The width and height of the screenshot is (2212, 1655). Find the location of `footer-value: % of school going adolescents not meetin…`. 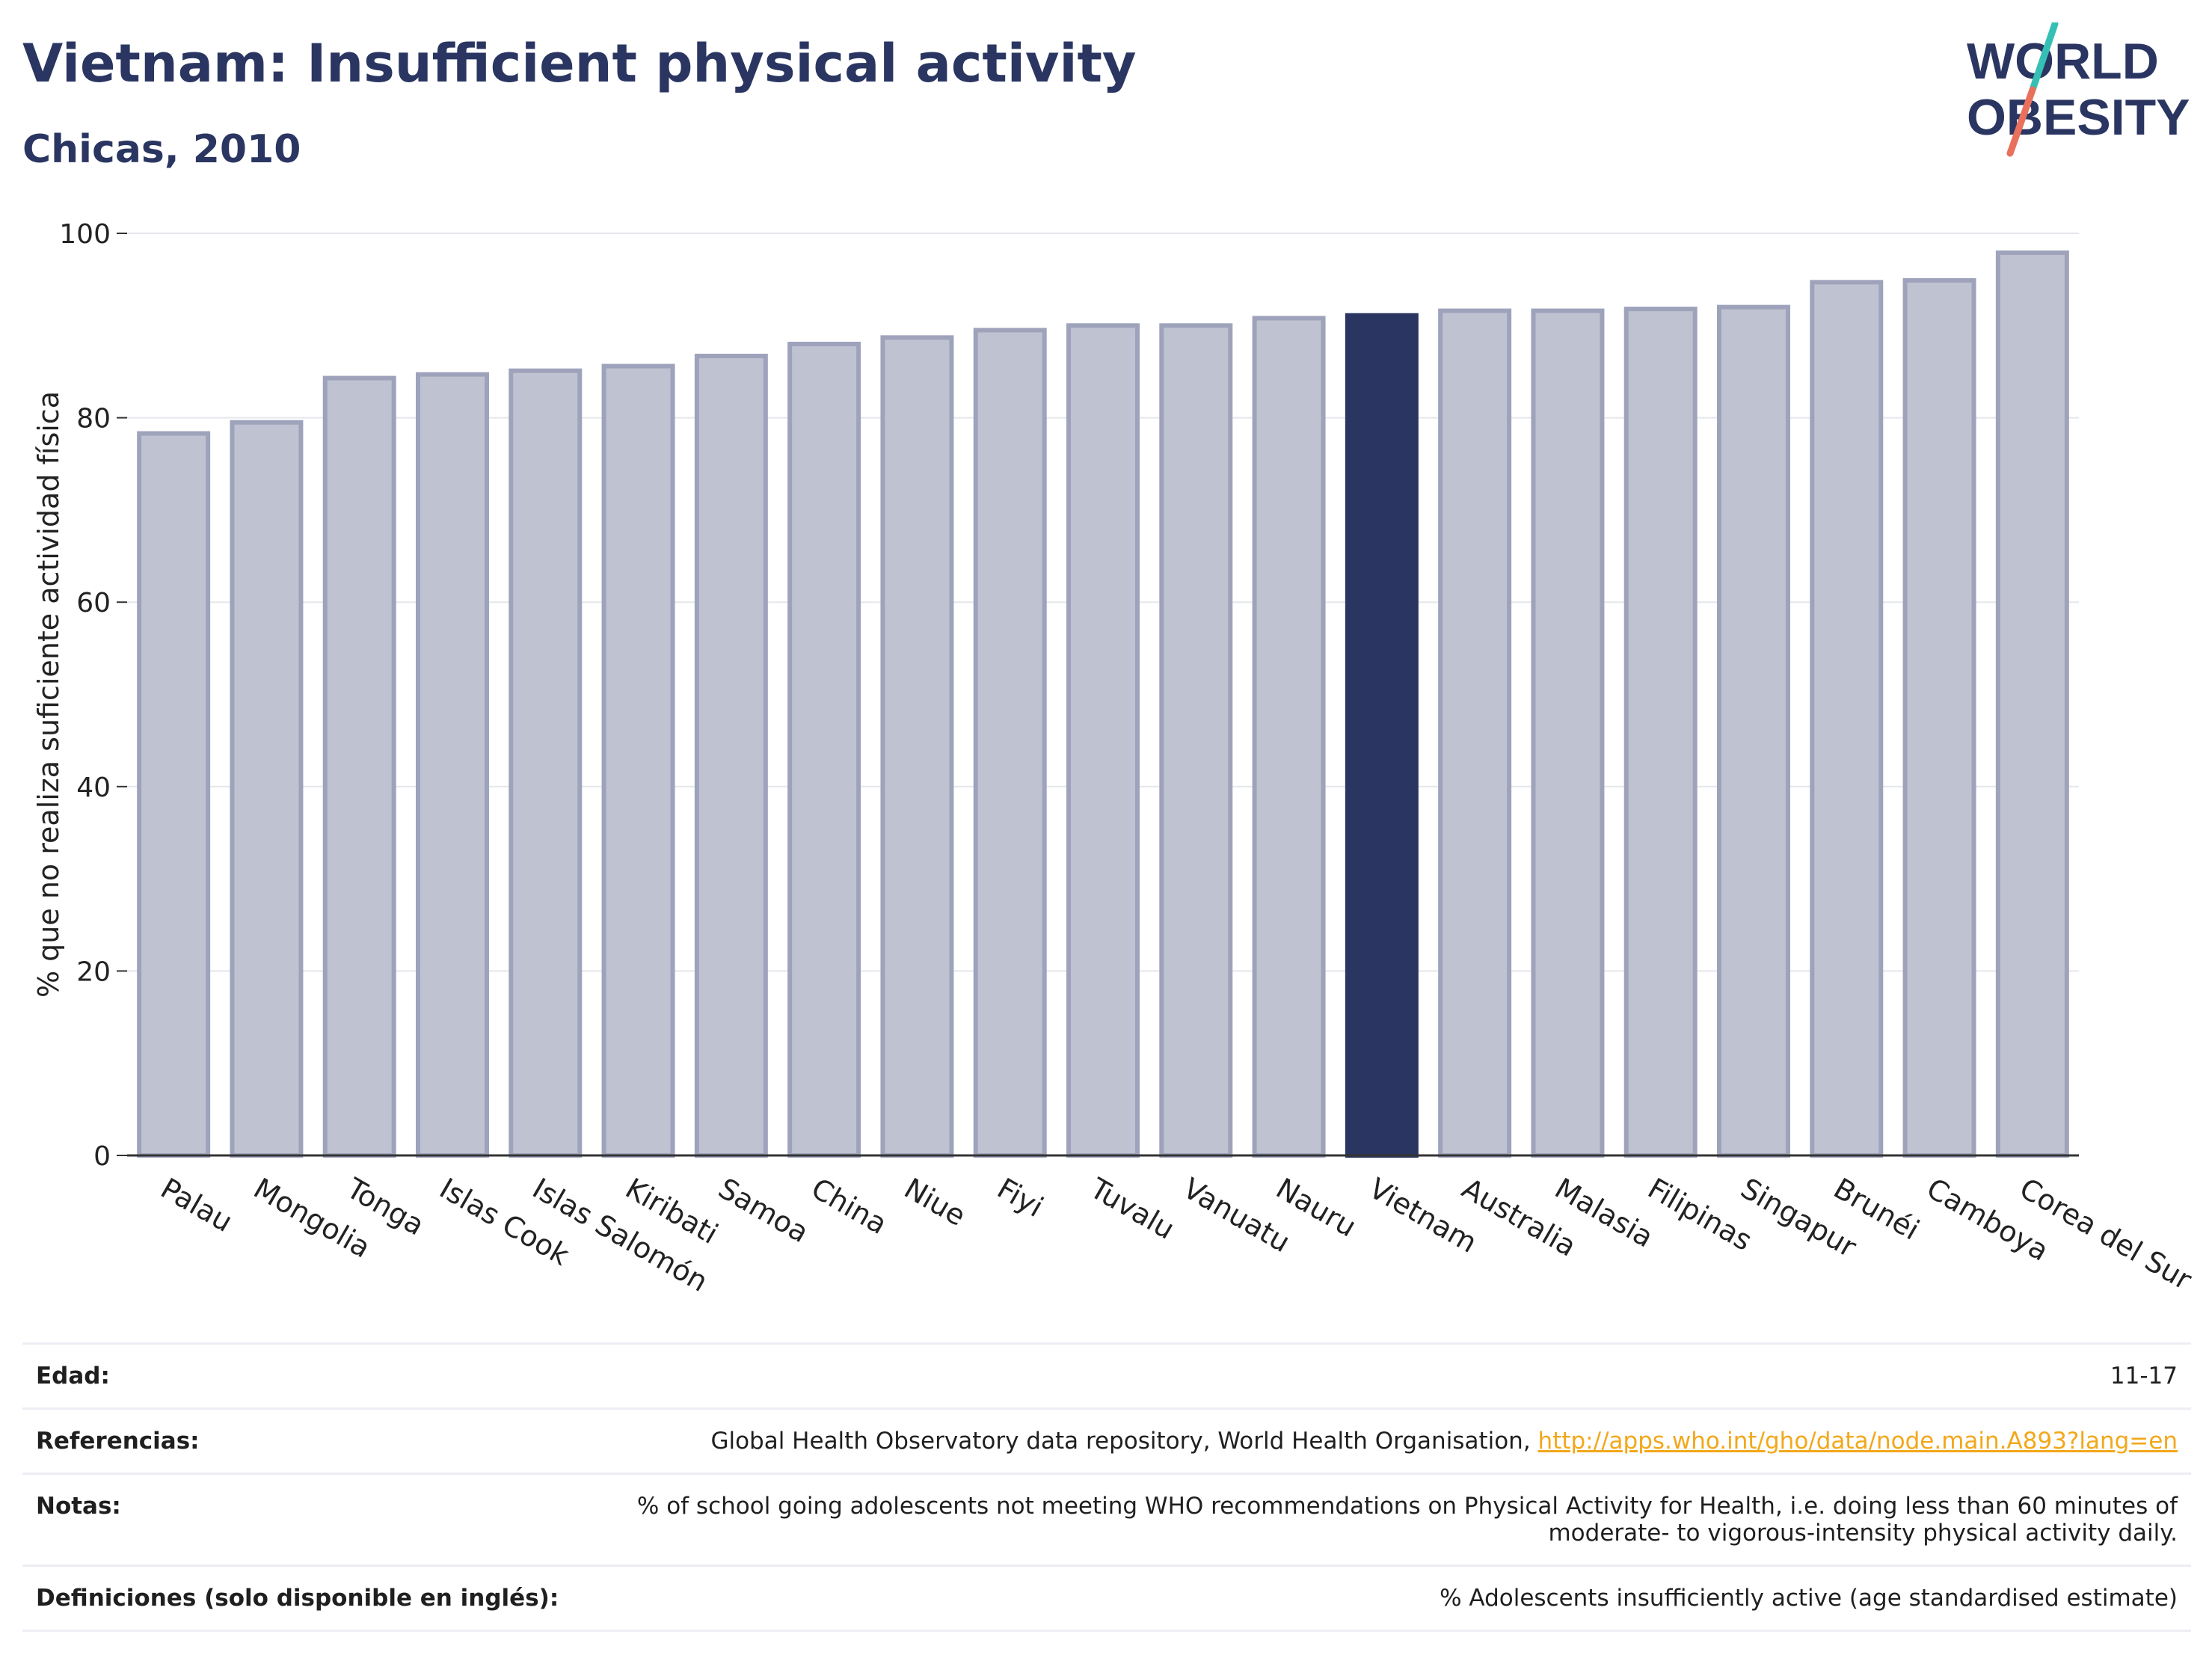

footer-value: % of school going adolescents not meetin… is located at coordinates (1407, 1520).